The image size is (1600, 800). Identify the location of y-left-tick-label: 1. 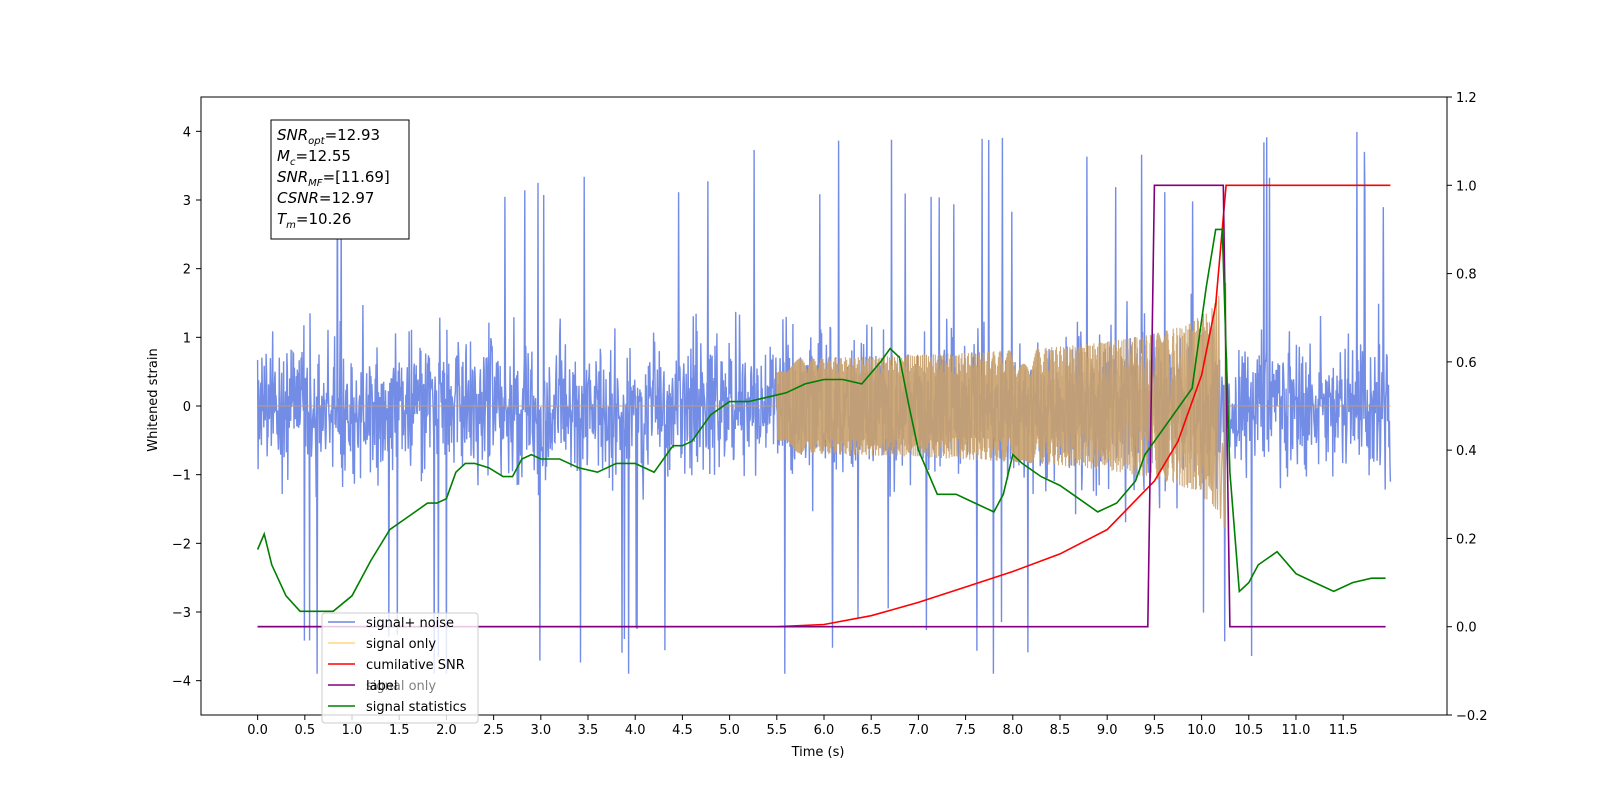
(187, 338).